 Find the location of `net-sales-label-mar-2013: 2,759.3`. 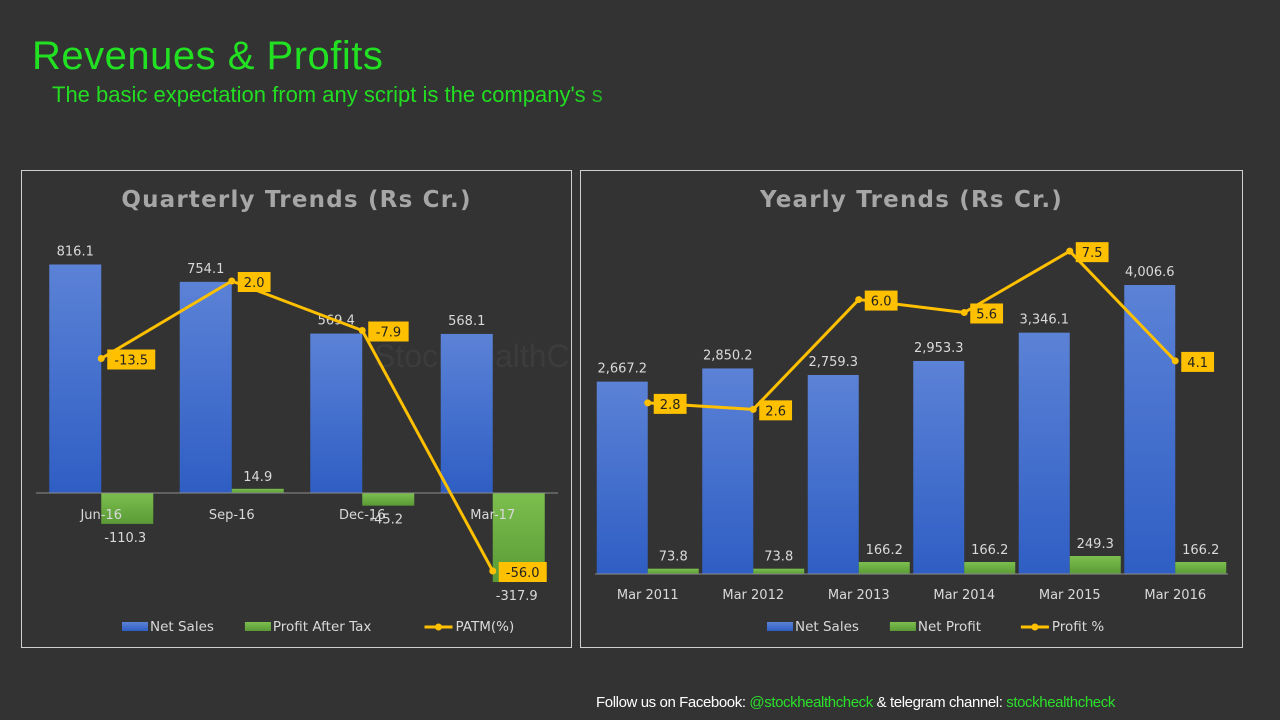

net-sales-label-mar-2013: 2,759.3 is located at coordinates (833, 362).